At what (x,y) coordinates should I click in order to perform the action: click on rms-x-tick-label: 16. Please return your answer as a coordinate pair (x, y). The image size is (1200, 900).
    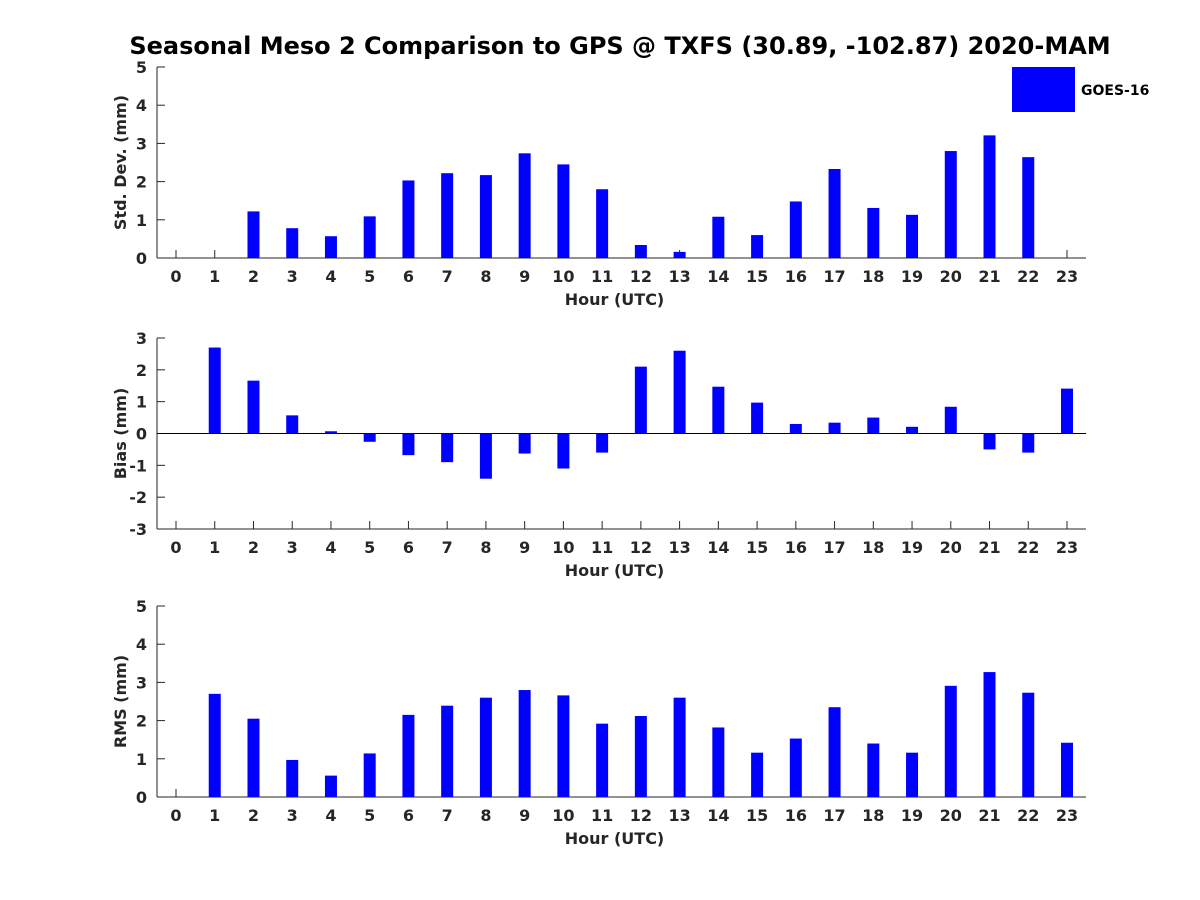
    Looking at the image, I should click on (796, 815).